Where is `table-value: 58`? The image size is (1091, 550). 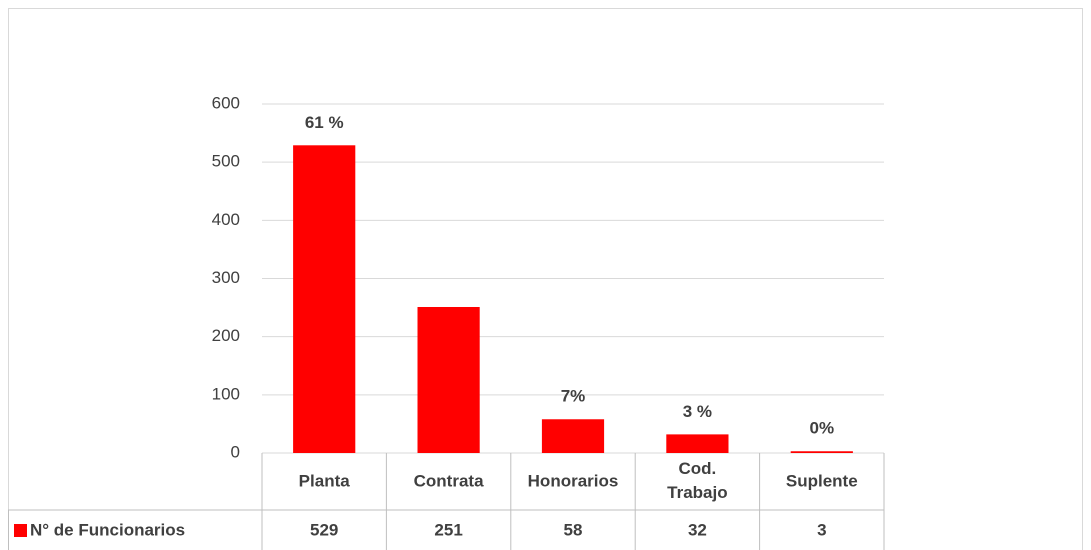 table-value: 58 is located at coordinates (573, 529).